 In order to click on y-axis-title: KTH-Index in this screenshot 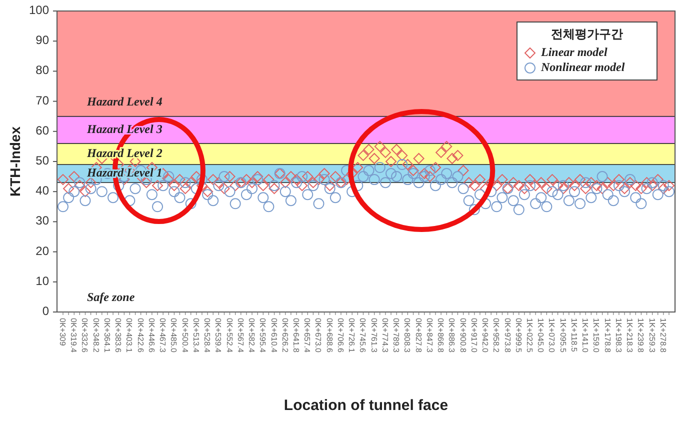, I will do `click(15, 161)`.